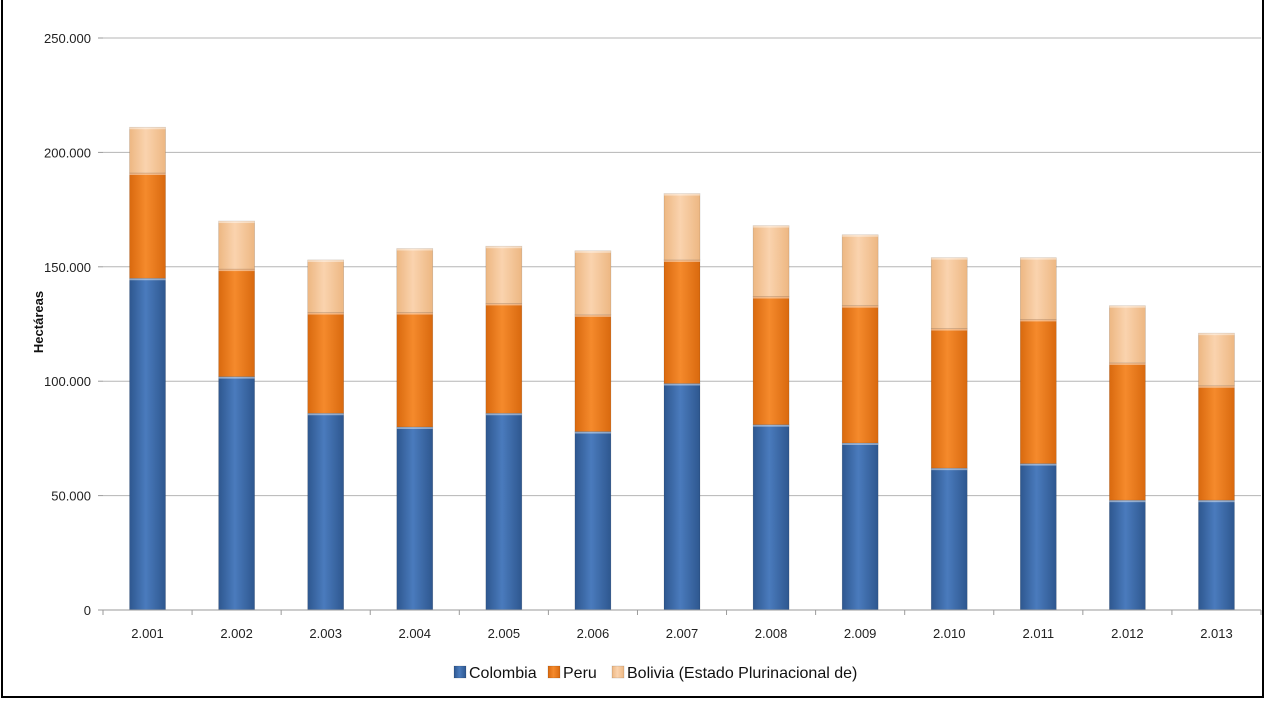  Describe the element at coordinates (38, 322) in the screenshot. I see `y-axis-title: Hectáreas` at that location.